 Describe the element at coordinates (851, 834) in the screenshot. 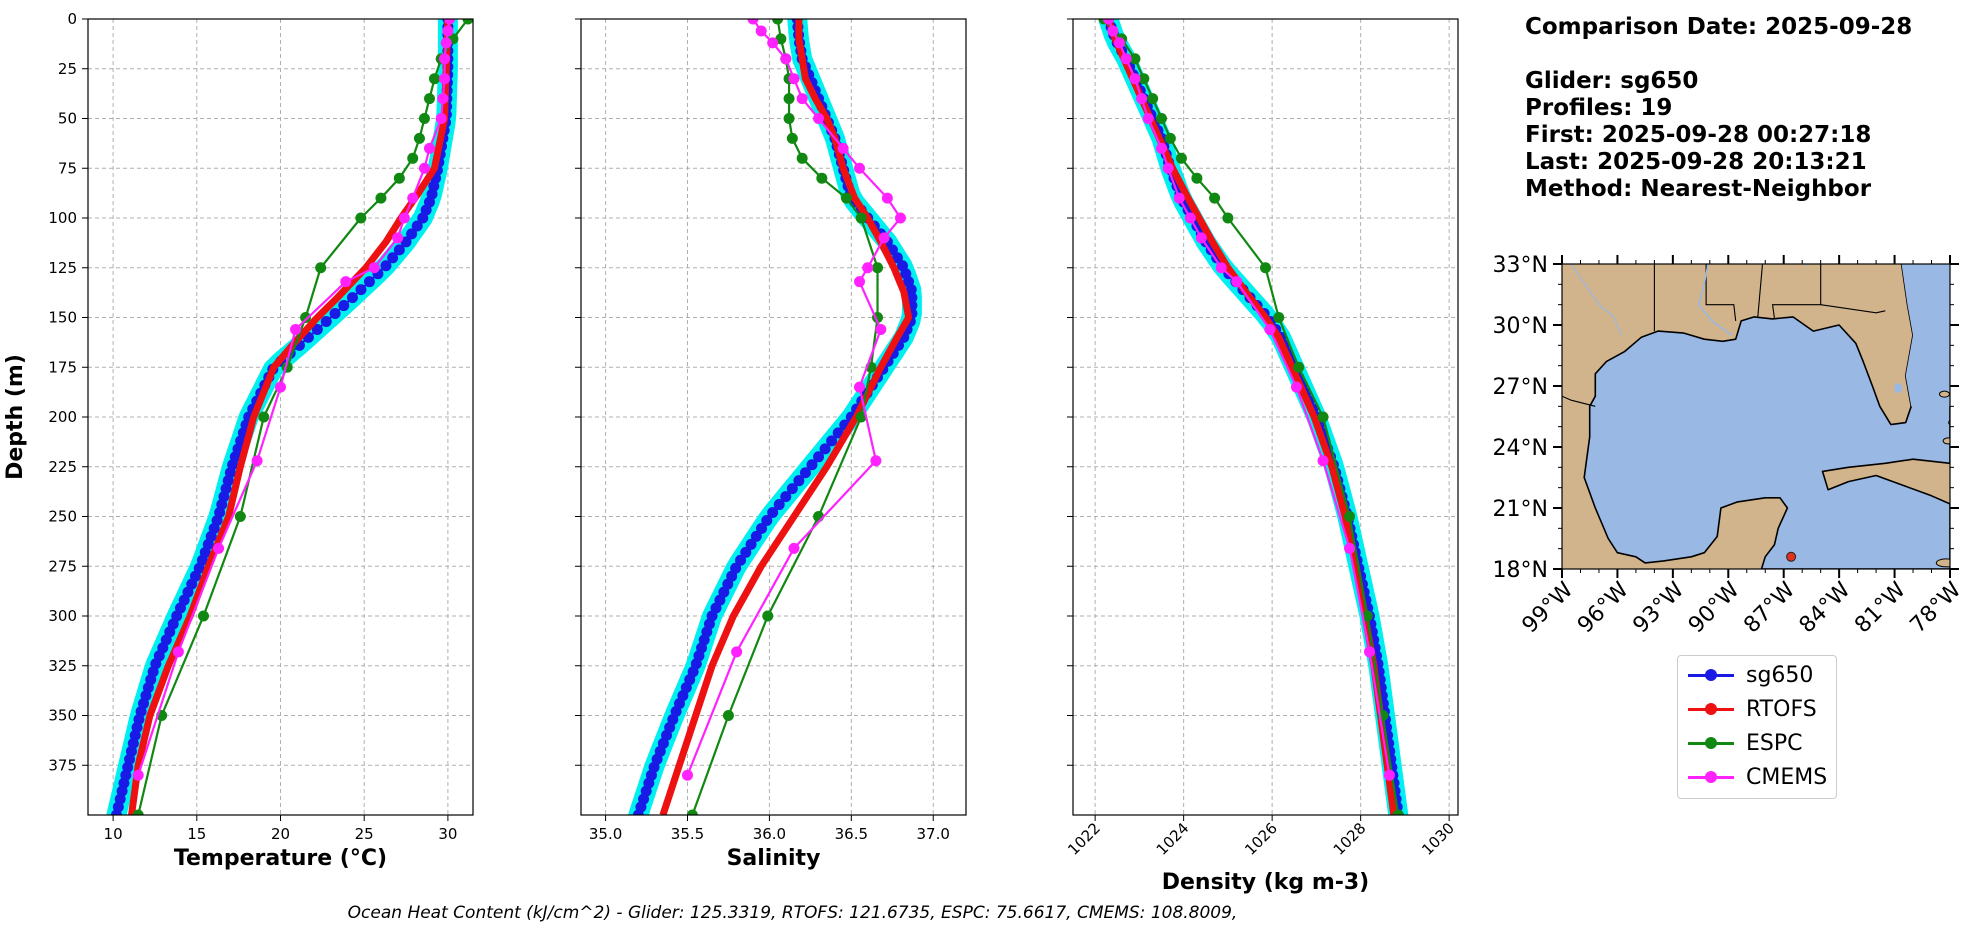

I see `x-tick-label: 36.5` at that location.